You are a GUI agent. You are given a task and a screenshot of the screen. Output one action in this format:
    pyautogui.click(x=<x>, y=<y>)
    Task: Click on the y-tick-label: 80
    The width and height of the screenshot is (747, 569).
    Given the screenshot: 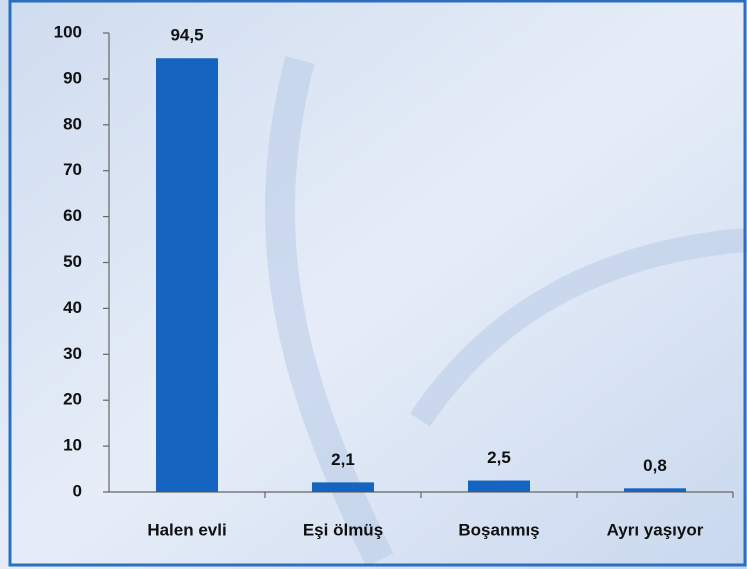 What is the action you would take?
    pyautogui.click(x=72, y=123)
    